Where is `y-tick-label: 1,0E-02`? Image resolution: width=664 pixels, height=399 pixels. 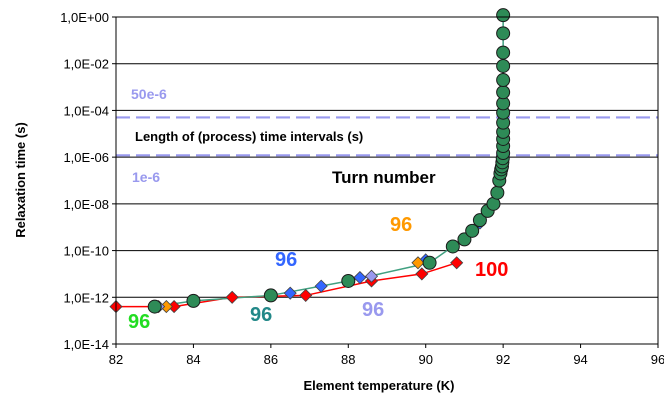
y-tick-label: 1,0E-02 is located at coordinates (86, 64).